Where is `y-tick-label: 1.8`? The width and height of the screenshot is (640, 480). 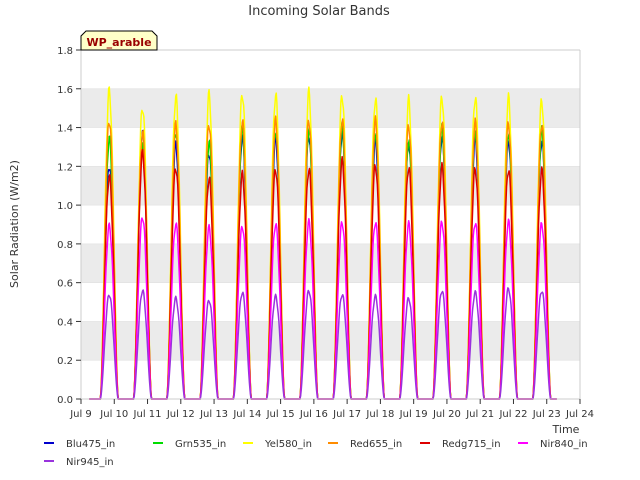 y-tick-label: 1.8 is located at coordinates (65, 51).